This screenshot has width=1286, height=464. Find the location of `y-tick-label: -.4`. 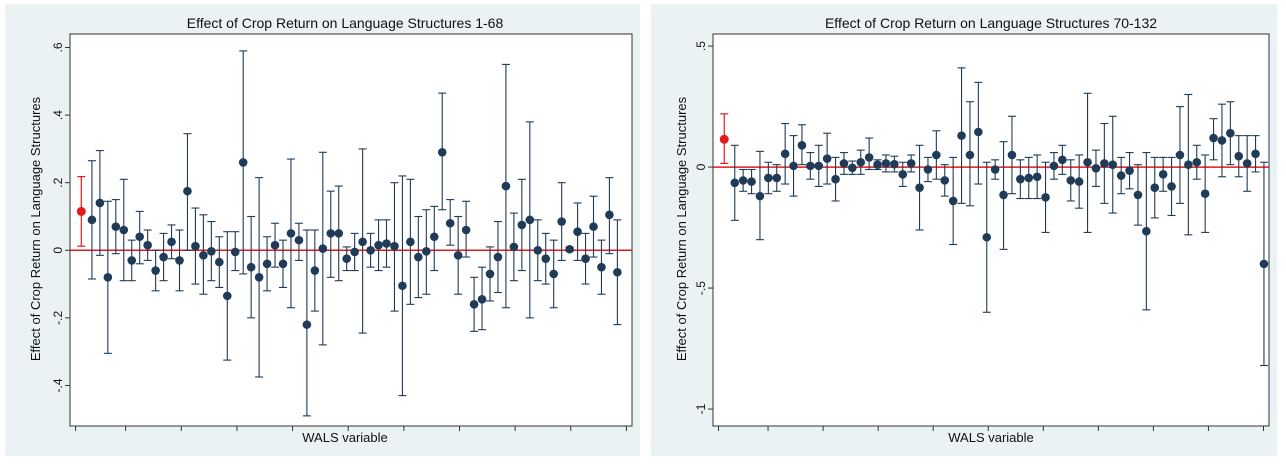

y-tick-label: -.4 is located at coordinates (58, 385).